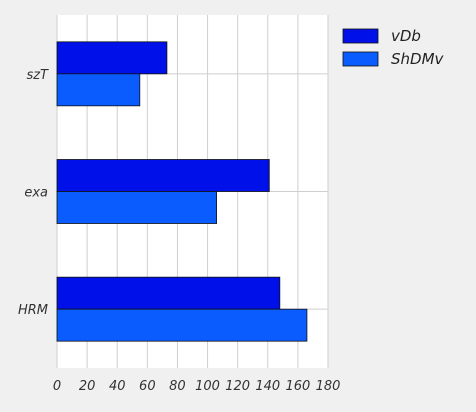  What do you see at coordinates (136, 207) in the screenshot?
I see `bar-ShDMv-exa` at bounding box center [136, 207].